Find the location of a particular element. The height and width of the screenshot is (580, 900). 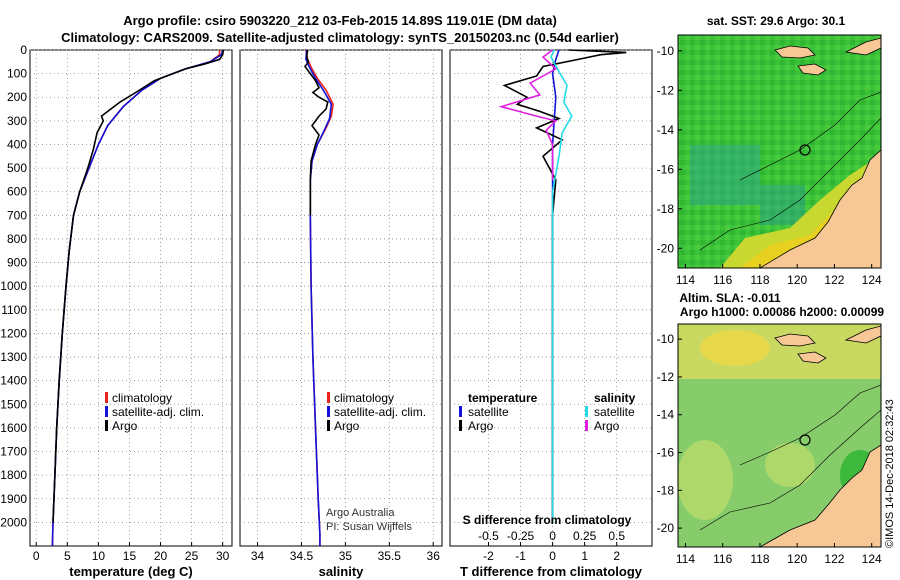

x2-tick-label: -0.25 is located at coordinates (521, 536).